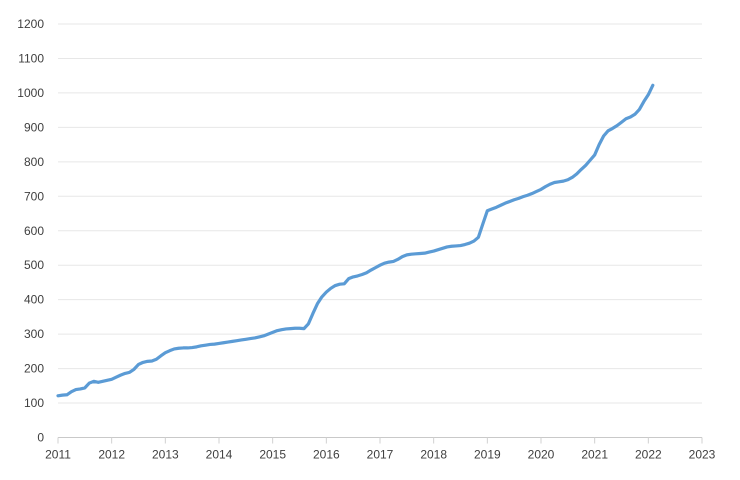 Image resolution: width=740 pixels, height=480 pixels. I want to click on x-tick-label: 2023, so click(702, 455).